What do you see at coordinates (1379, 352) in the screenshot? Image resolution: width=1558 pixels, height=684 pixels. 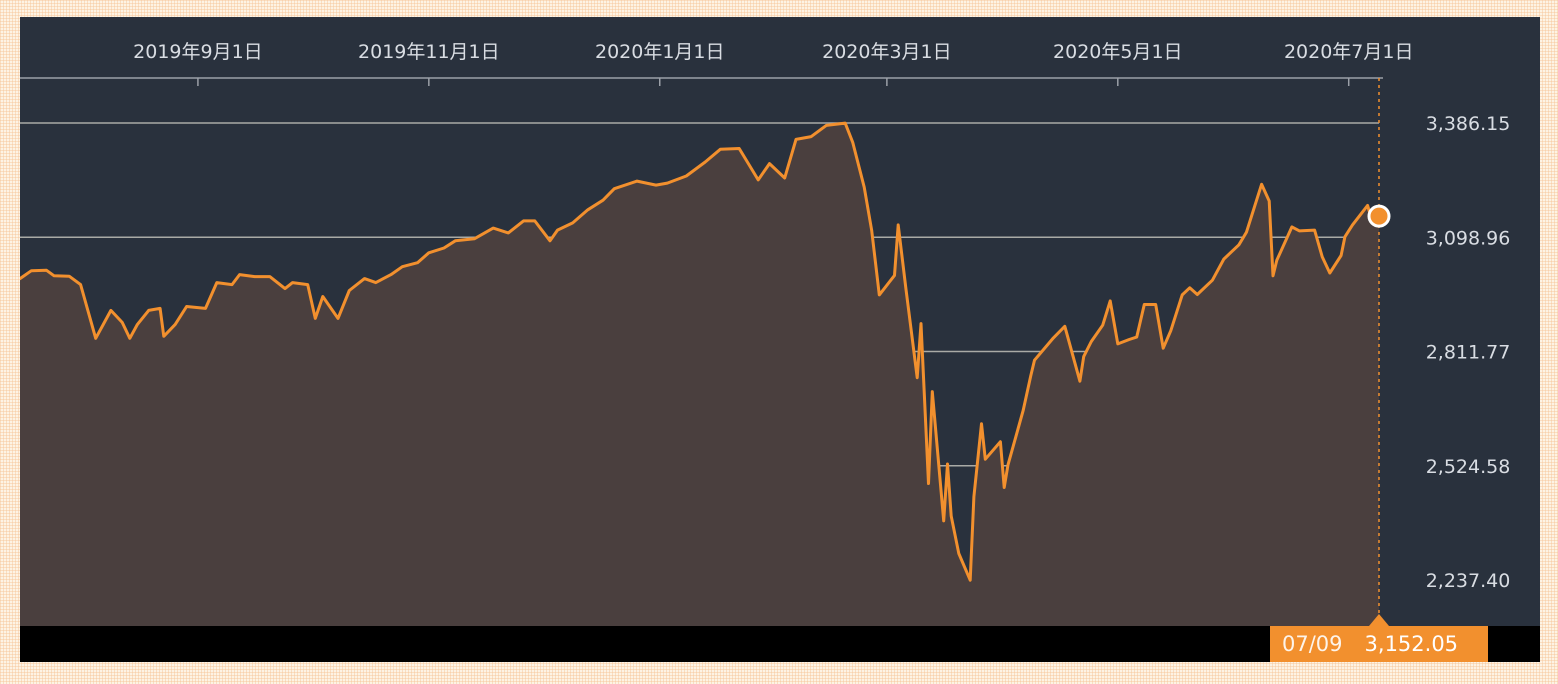 I see `current-marker-layer` at bounding box center [1379, 352].